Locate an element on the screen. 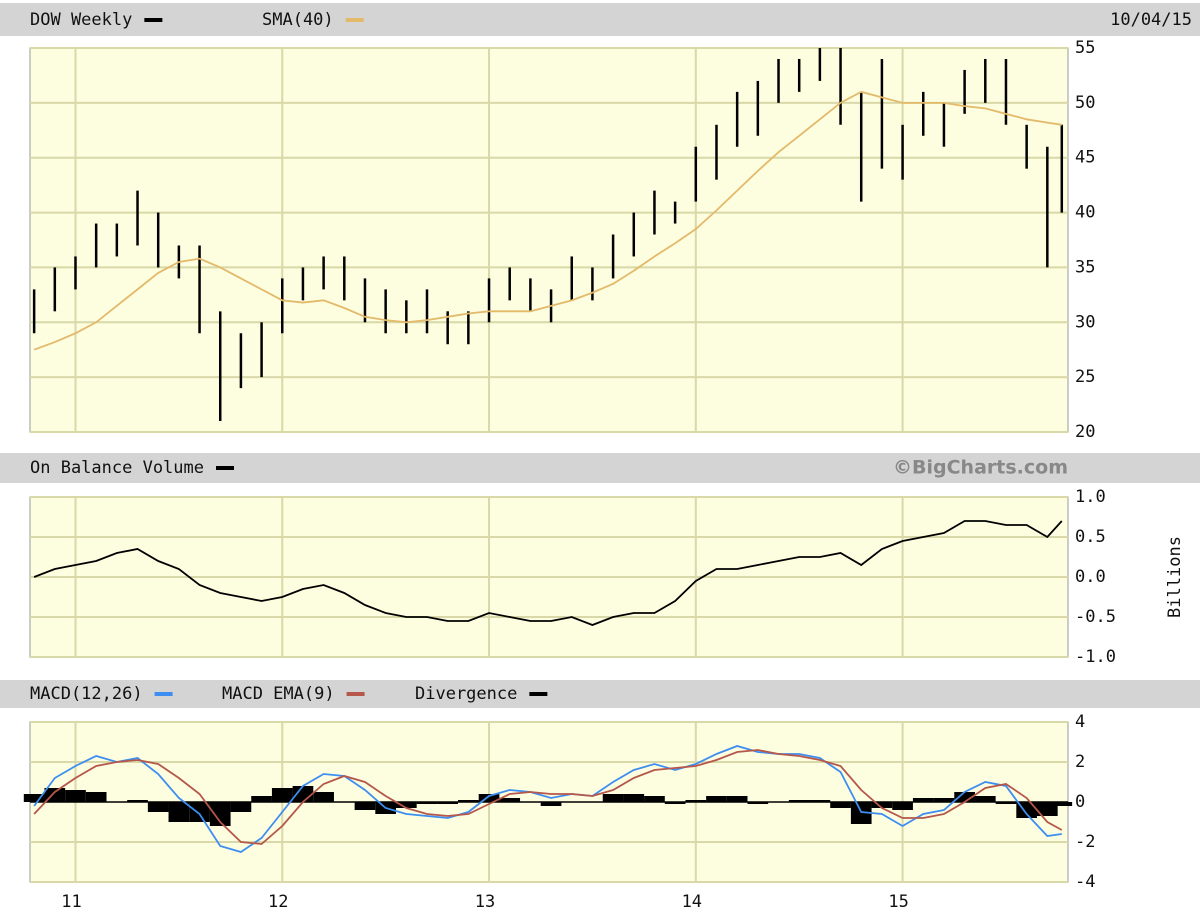  y-tick-label: -4 is located at coordinates (1085, 882).